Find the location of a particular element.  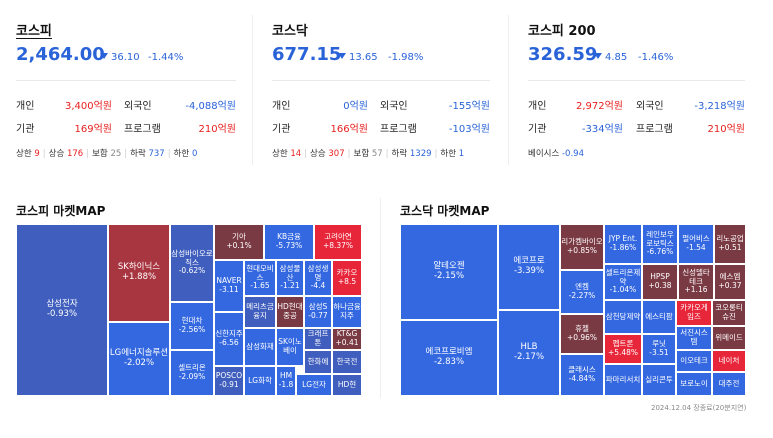

map-tile: 이오테크 is located at coordinates (694, 361).